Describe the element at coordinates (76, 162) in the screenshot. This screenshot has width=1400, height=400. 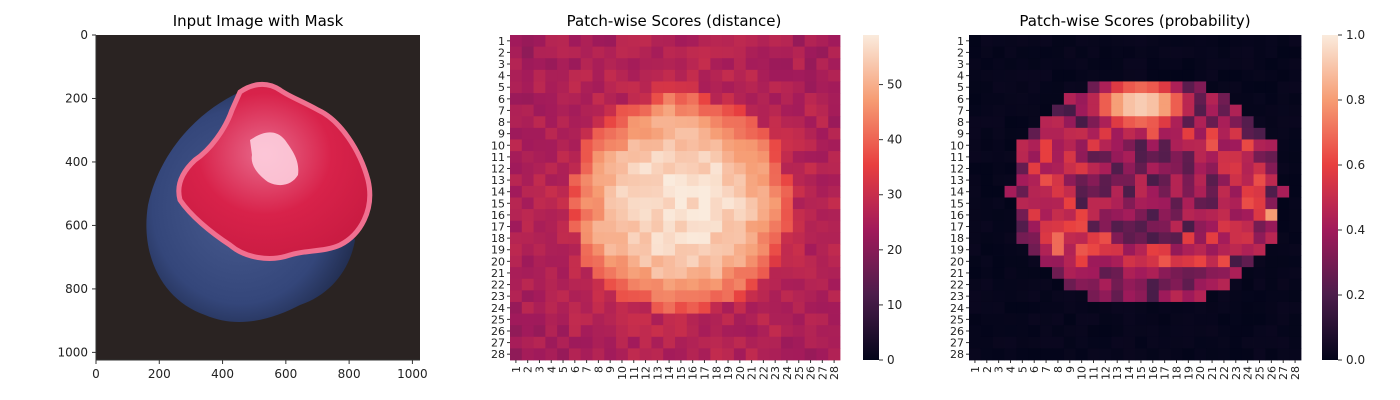
I see `image-y-tick-label: 400` at that location.